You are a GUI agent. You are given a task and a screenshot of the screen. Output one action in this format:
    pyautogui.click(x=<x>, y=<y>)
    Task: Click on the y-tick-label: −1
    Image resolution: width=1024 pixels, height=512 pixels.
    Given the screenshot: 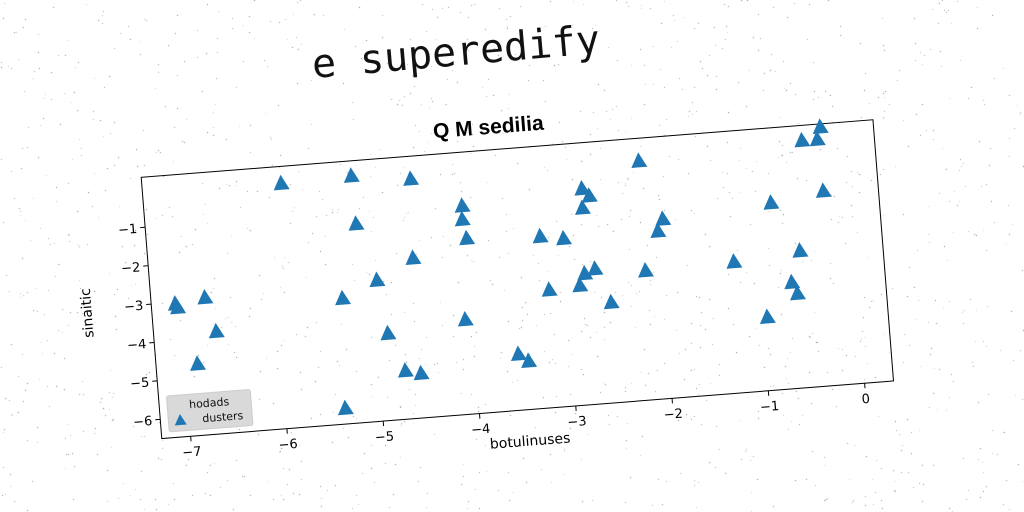 What is the action you would take?
    pyautogui.click(x=128, y=230)
    